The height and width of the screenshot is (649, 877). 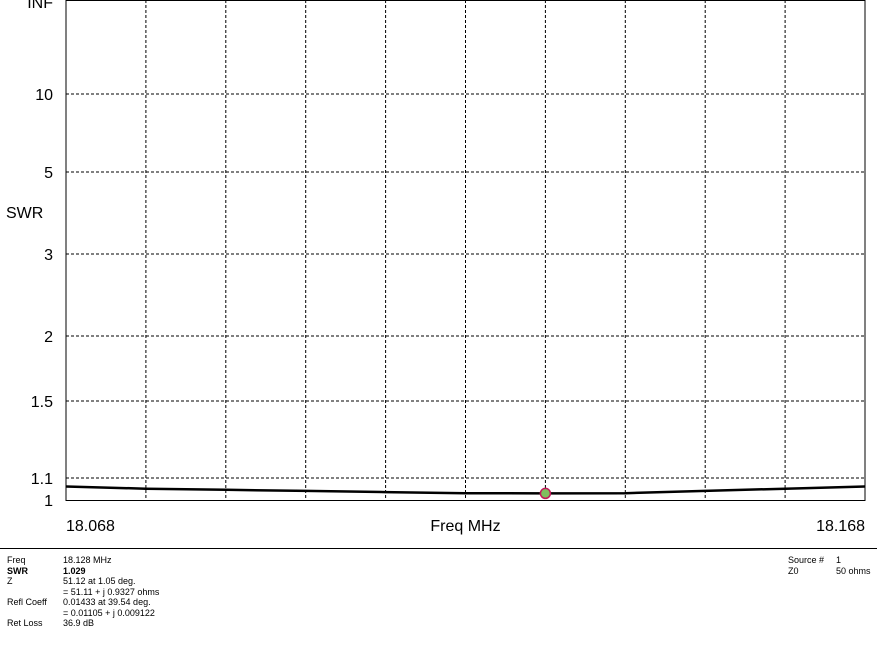 I want to click on x-axis-label: Freq MHz, so click(x=465, y=526).